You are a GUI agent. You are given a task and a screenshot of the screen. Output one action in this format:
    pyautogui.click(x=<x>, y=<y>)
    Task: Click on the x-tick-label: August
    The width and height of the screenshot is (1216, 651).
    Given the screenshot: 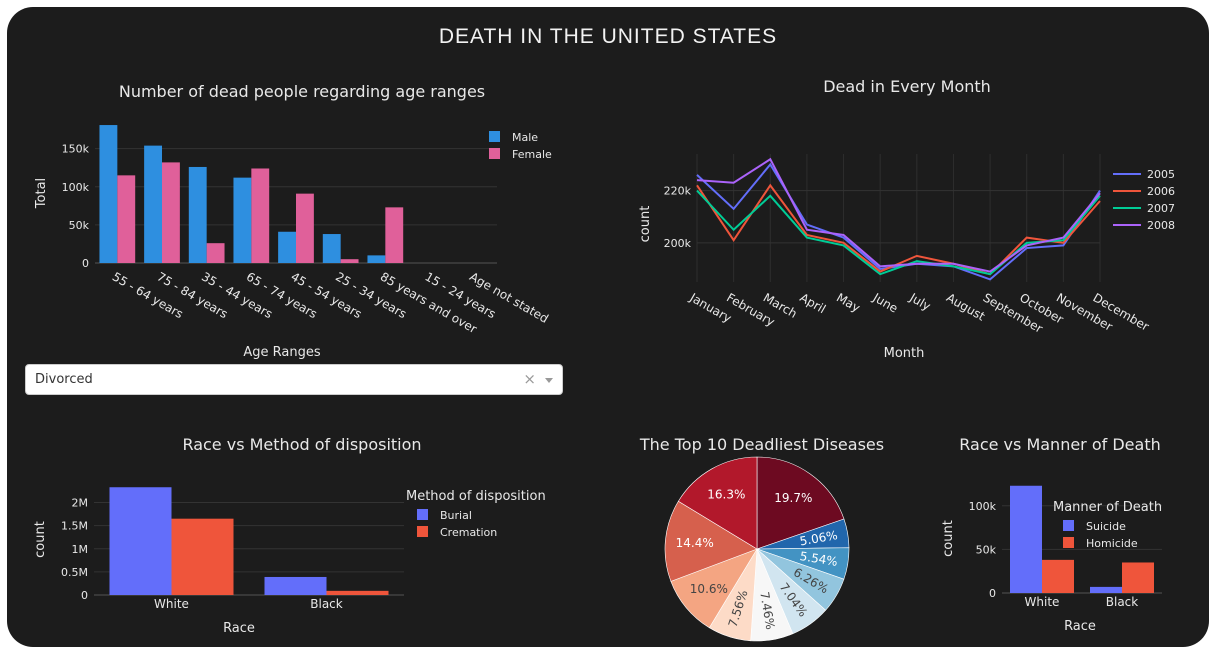 What is the action you would take?
    pyautogui.click(x=966, y=306)
    